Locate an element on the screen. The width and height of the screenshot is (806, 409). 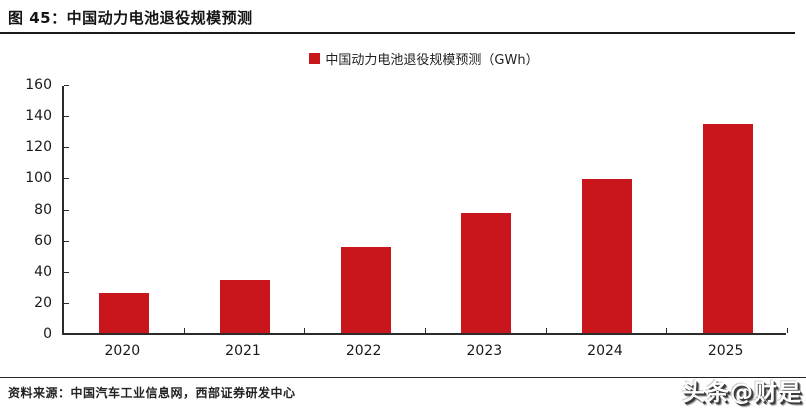
y-axis-label-0: 0 is located at coordinates (47, 334).